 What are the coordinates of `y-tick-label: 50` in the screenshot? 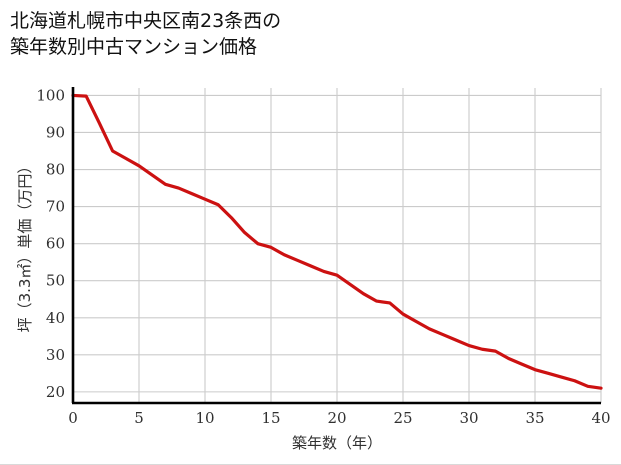 It's located at (55, 281).